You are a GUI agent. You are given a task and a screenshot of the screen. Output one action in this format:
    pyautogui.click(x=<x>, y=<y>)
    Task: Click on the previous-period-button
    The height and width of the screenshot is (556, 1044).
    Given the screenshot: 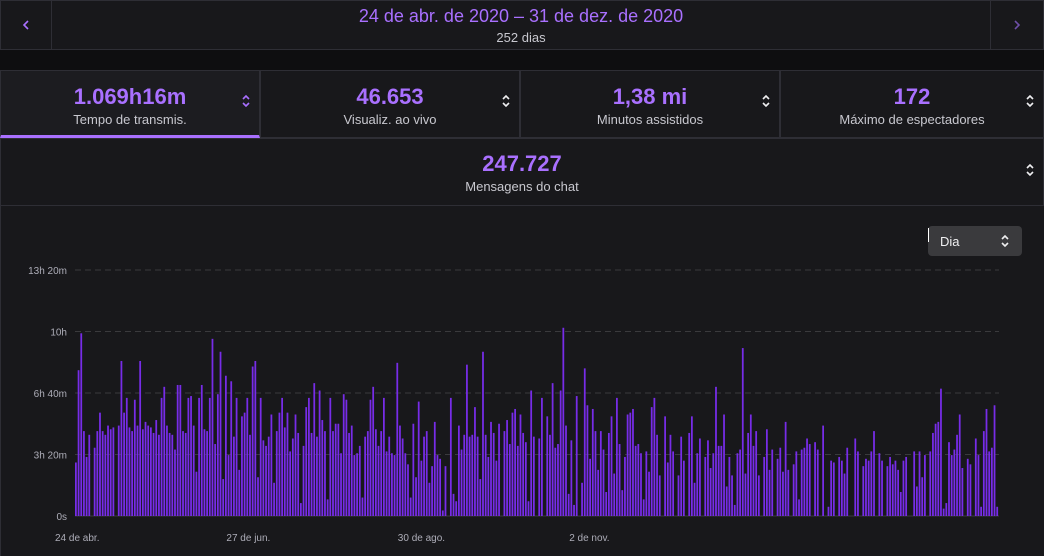 What is the action you would take?
    pyautogui.click(x=26, y=25)
    